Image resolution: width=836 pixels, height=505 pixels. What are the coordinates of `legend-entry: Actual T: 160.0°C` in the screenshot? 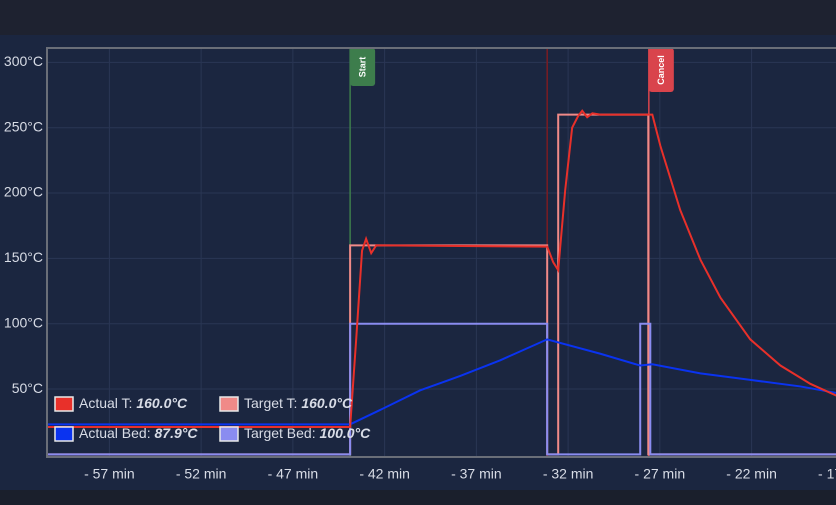 It's located at (133, 403).